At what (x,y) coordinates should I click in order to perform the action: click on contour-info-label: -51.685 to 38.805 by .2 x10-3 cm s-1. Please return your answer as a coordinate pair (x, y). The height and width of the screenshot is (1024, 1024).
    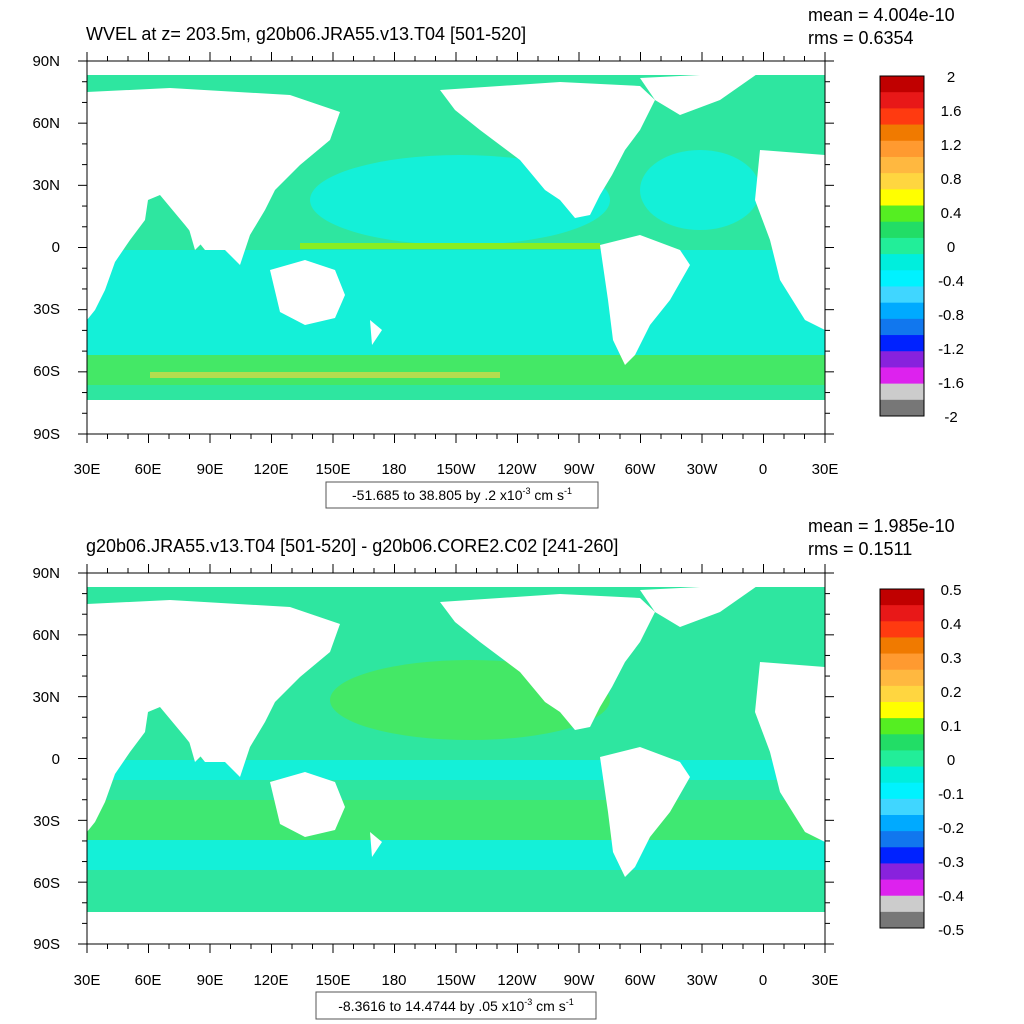
    Looking at the image, I should click on (462, 494).